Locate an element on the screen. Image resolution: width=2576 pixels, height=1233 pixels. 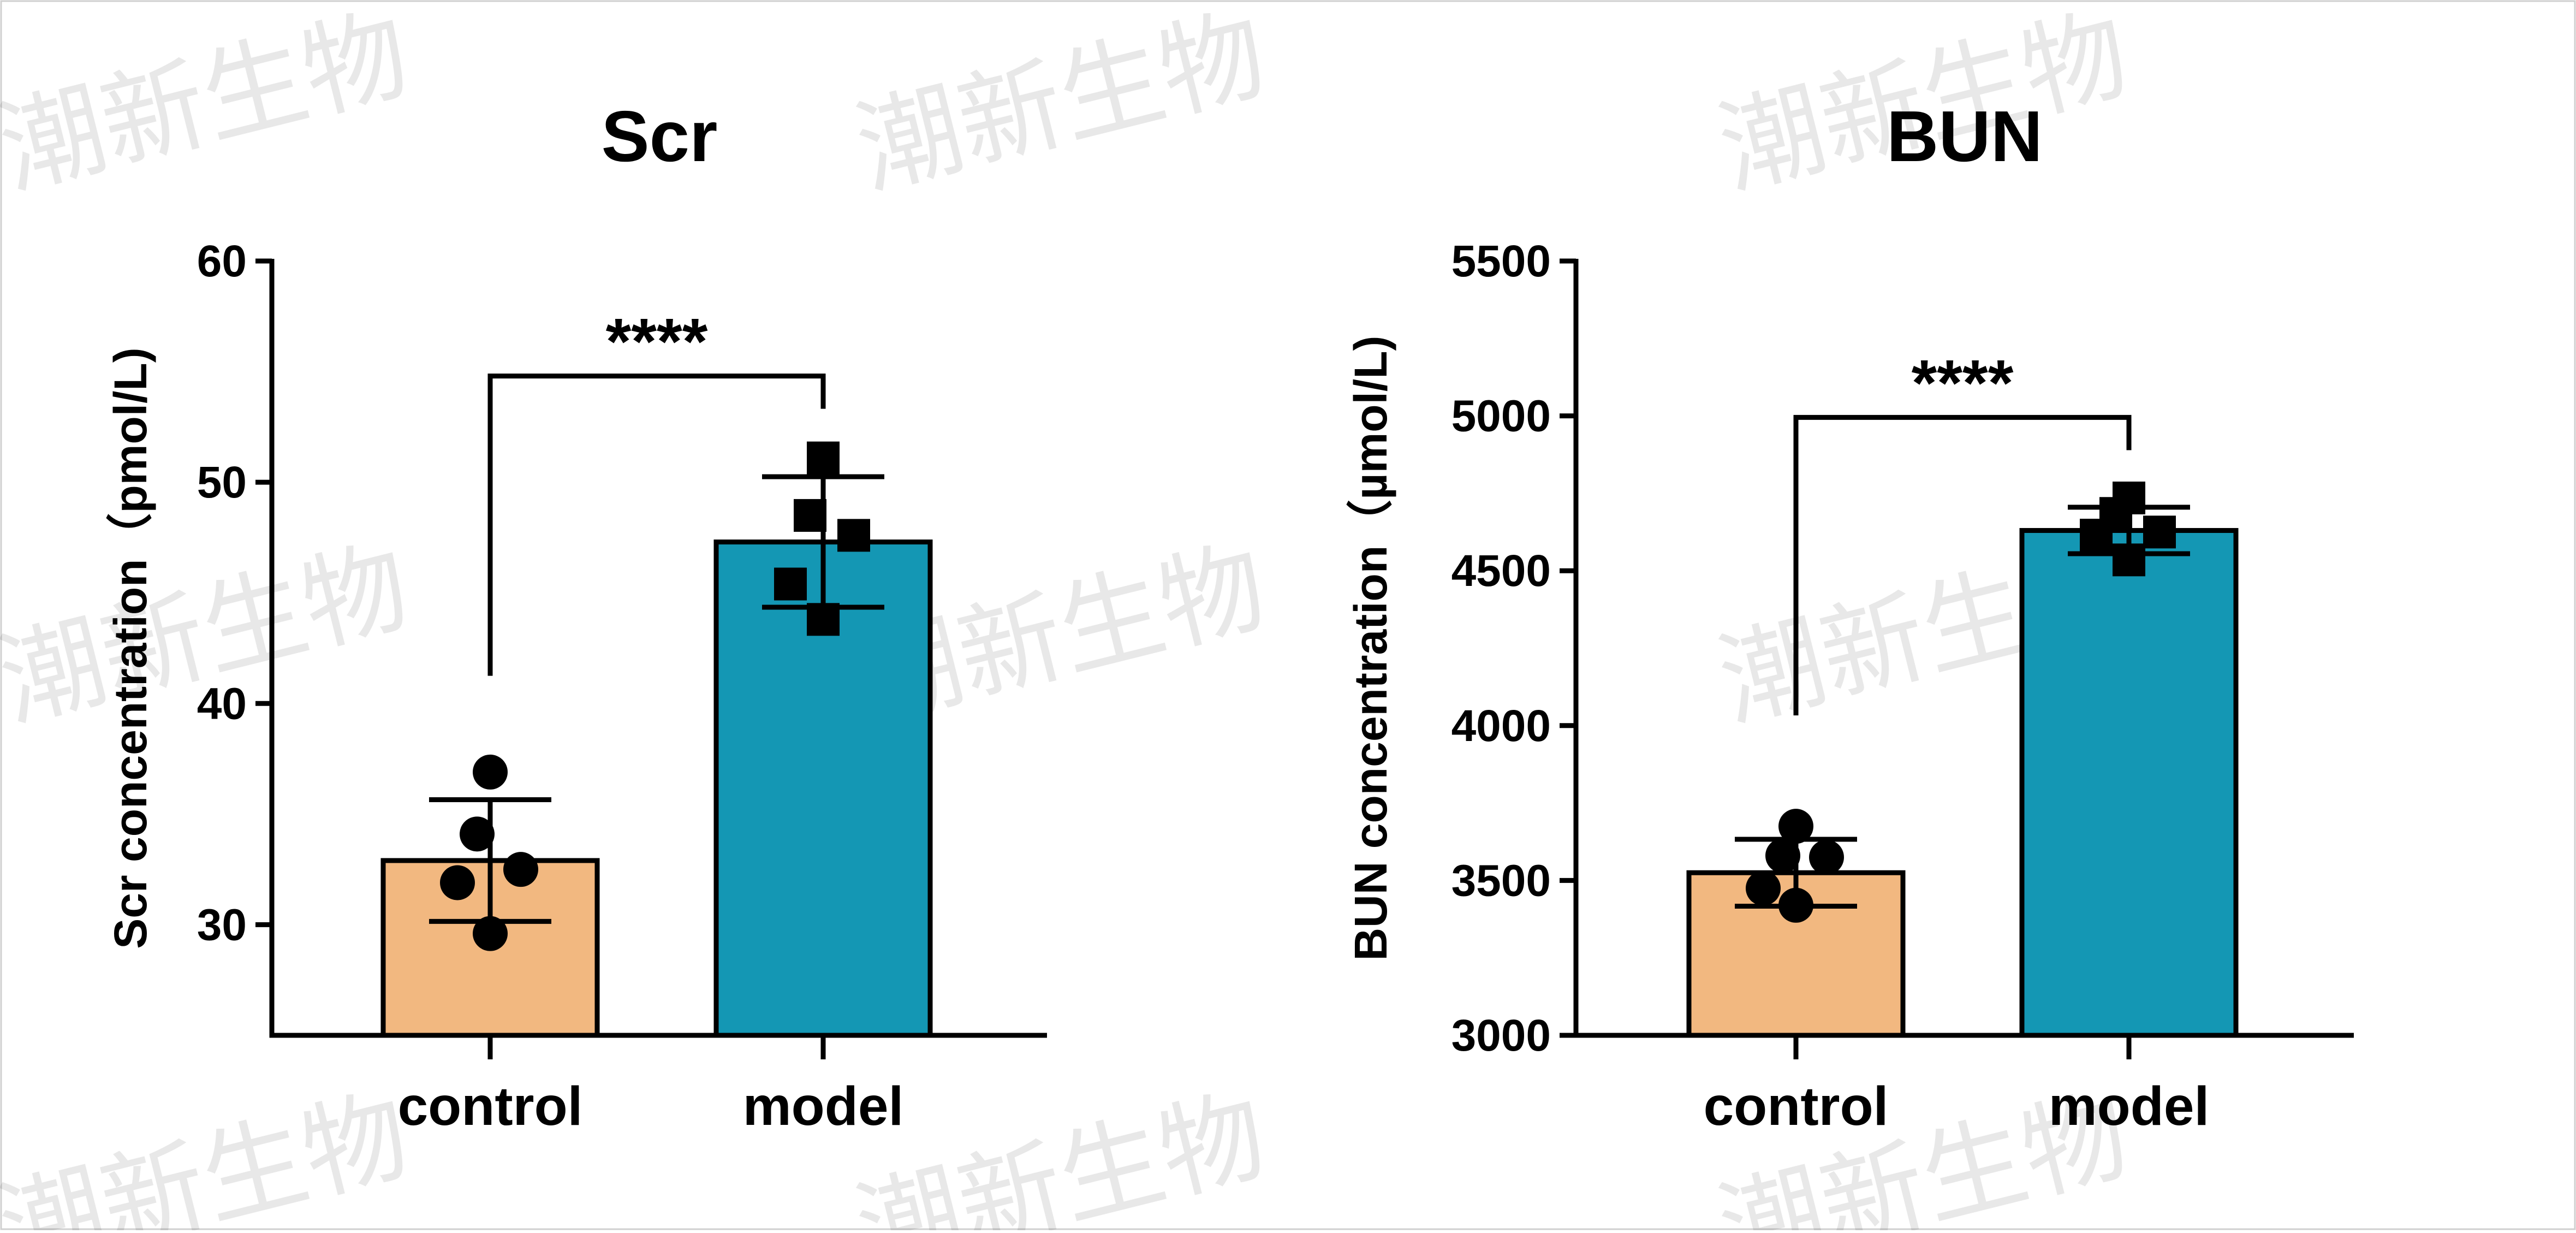
chart-title: Scr is located at coordinates (660, 136).